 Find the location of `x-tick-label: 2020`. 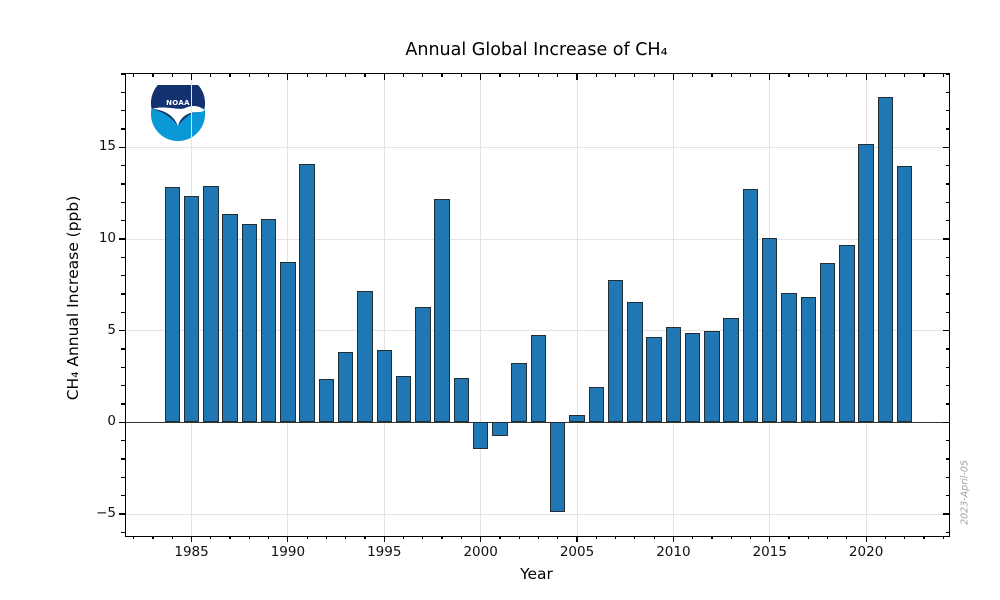

x-tick-label: 2020 is located at coordinates (866, 552).